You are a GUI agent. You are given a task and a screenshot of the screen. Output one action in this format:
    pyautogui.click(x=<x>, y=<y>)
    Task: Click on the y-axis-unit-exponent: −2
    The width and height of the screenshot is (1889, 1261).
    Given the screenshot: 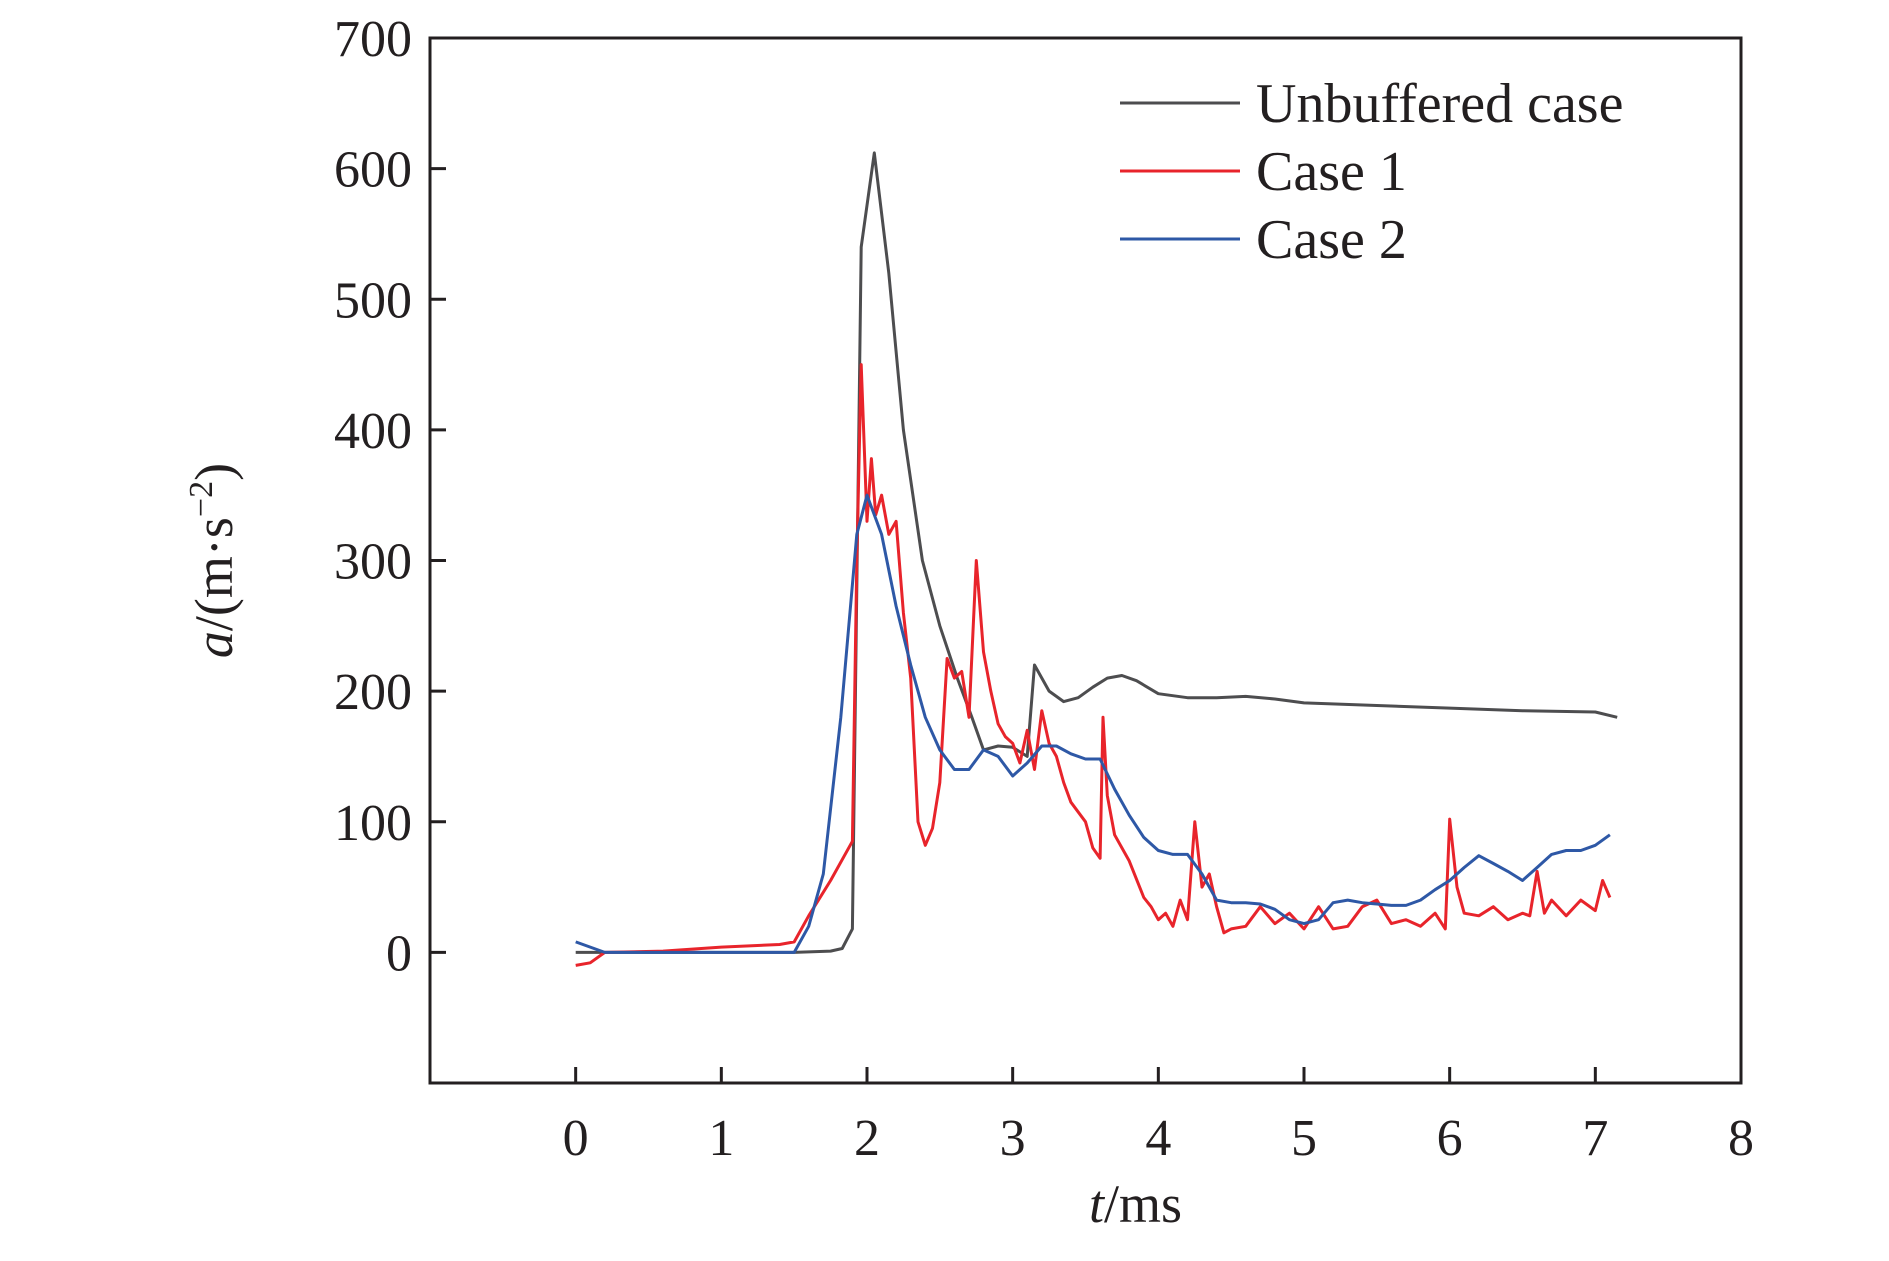 What is the action you would take?
    pyautogui.click(x=201, y=499)
    